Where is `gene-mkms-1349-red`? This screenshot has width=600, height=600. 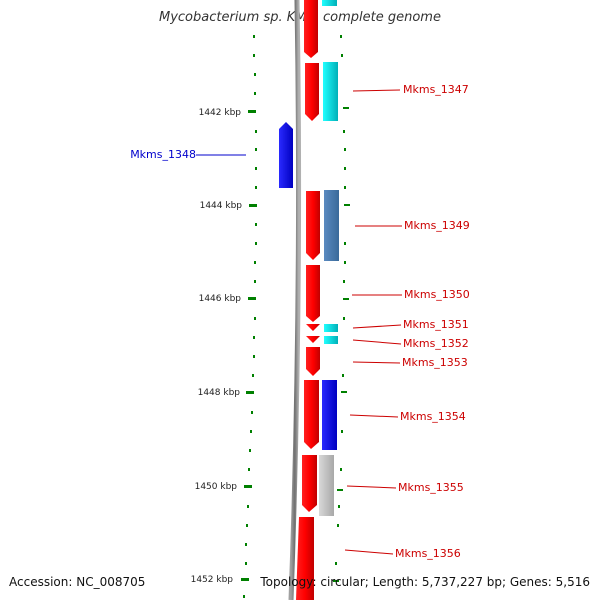 gene-mkms-1349-red is located at coordinates (313, 225).